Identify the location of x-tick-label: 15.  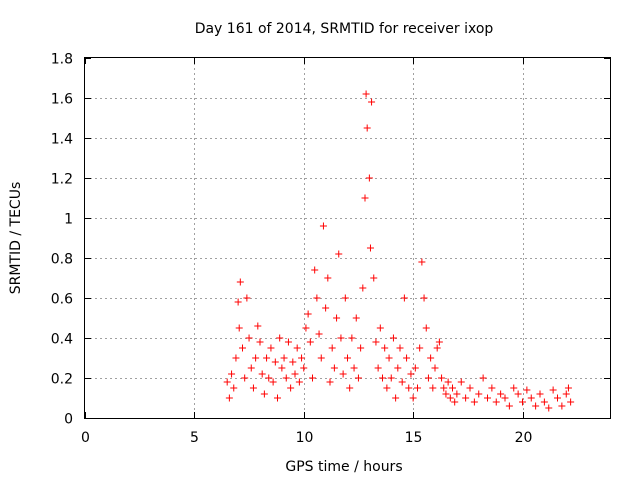
(414, 438).